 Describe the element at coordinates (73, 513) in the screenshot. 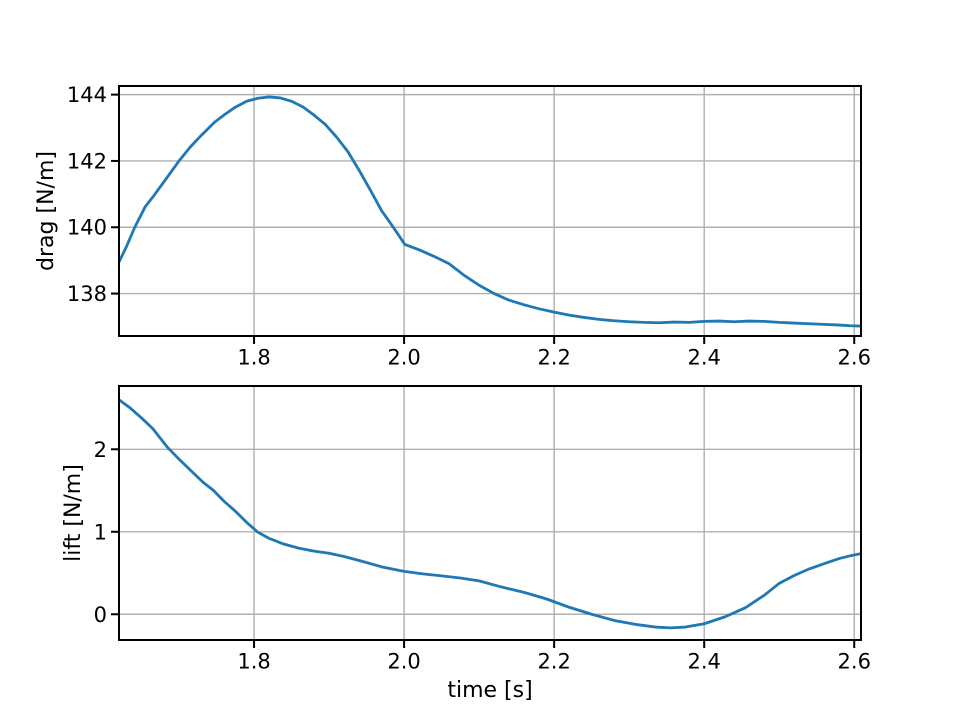

I see `y-axis-label: lift [N/m]` at that location.